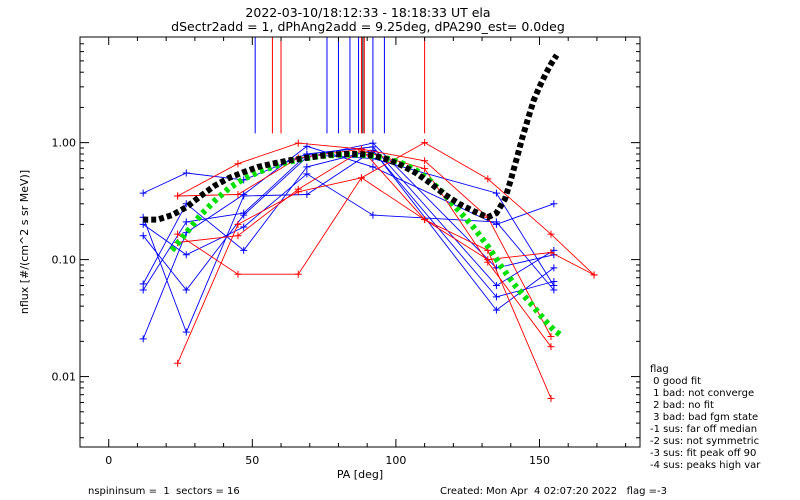 Image resolution: width=800 pixels, height=500 pixels. What do you see at coordinates (340, 85) in the screenshot?
I see `vertical-markers` at bounding box center [340, 85].